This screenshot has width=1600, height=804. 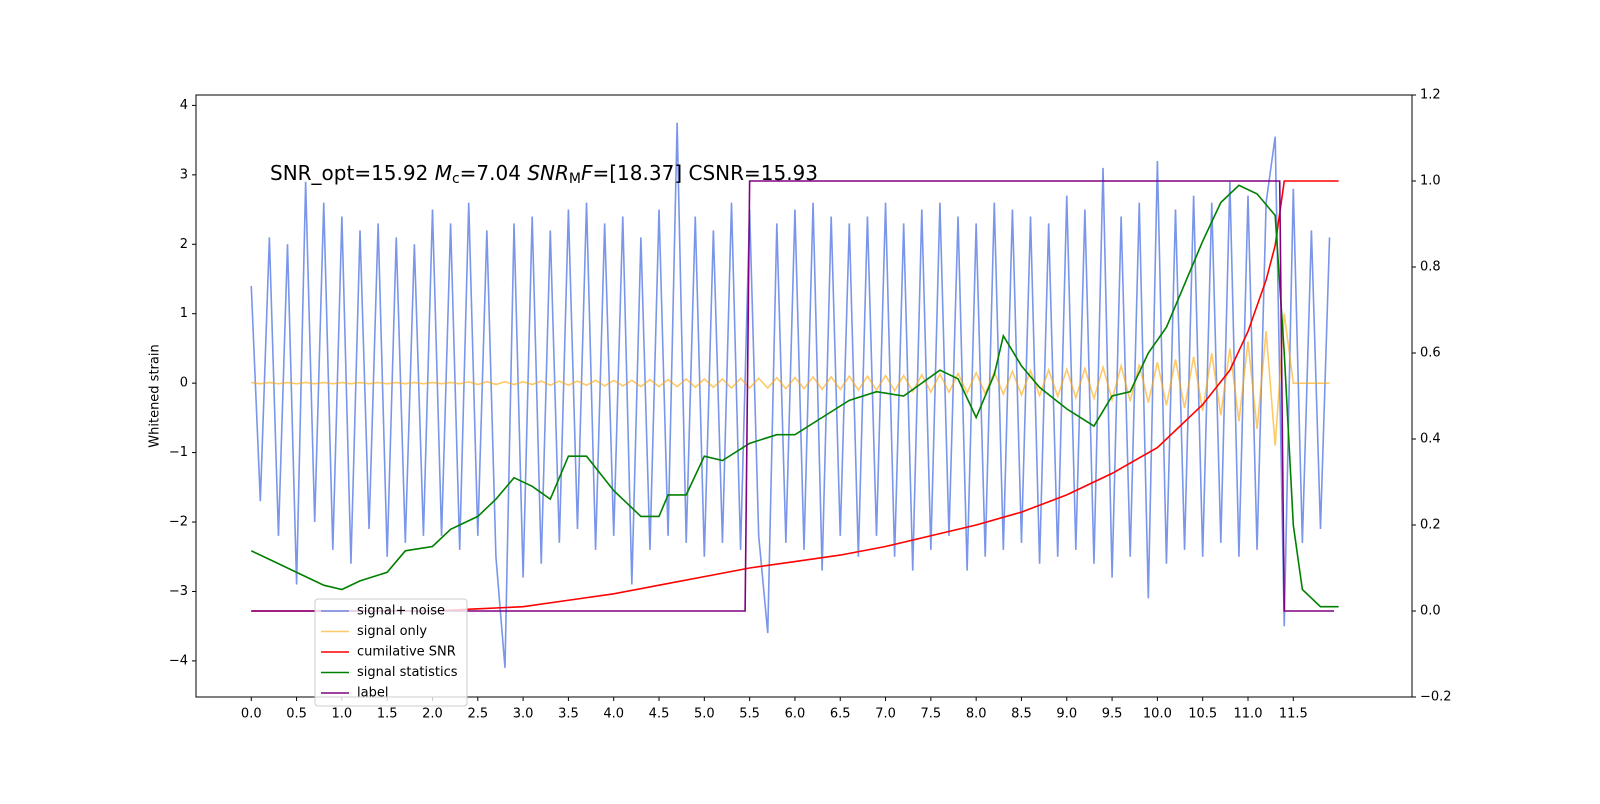 I want to click on y2-tick-label: 0.4, so click(x=1430, y=439).